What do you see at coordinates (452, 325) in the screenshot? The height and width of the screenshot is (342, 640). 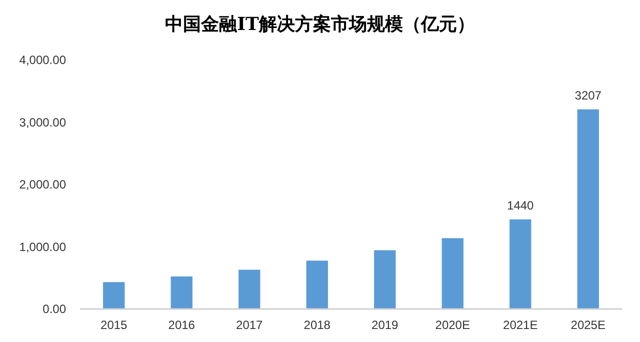 I see `x-tick-label: 2020E` at bounding box center [452, 325].